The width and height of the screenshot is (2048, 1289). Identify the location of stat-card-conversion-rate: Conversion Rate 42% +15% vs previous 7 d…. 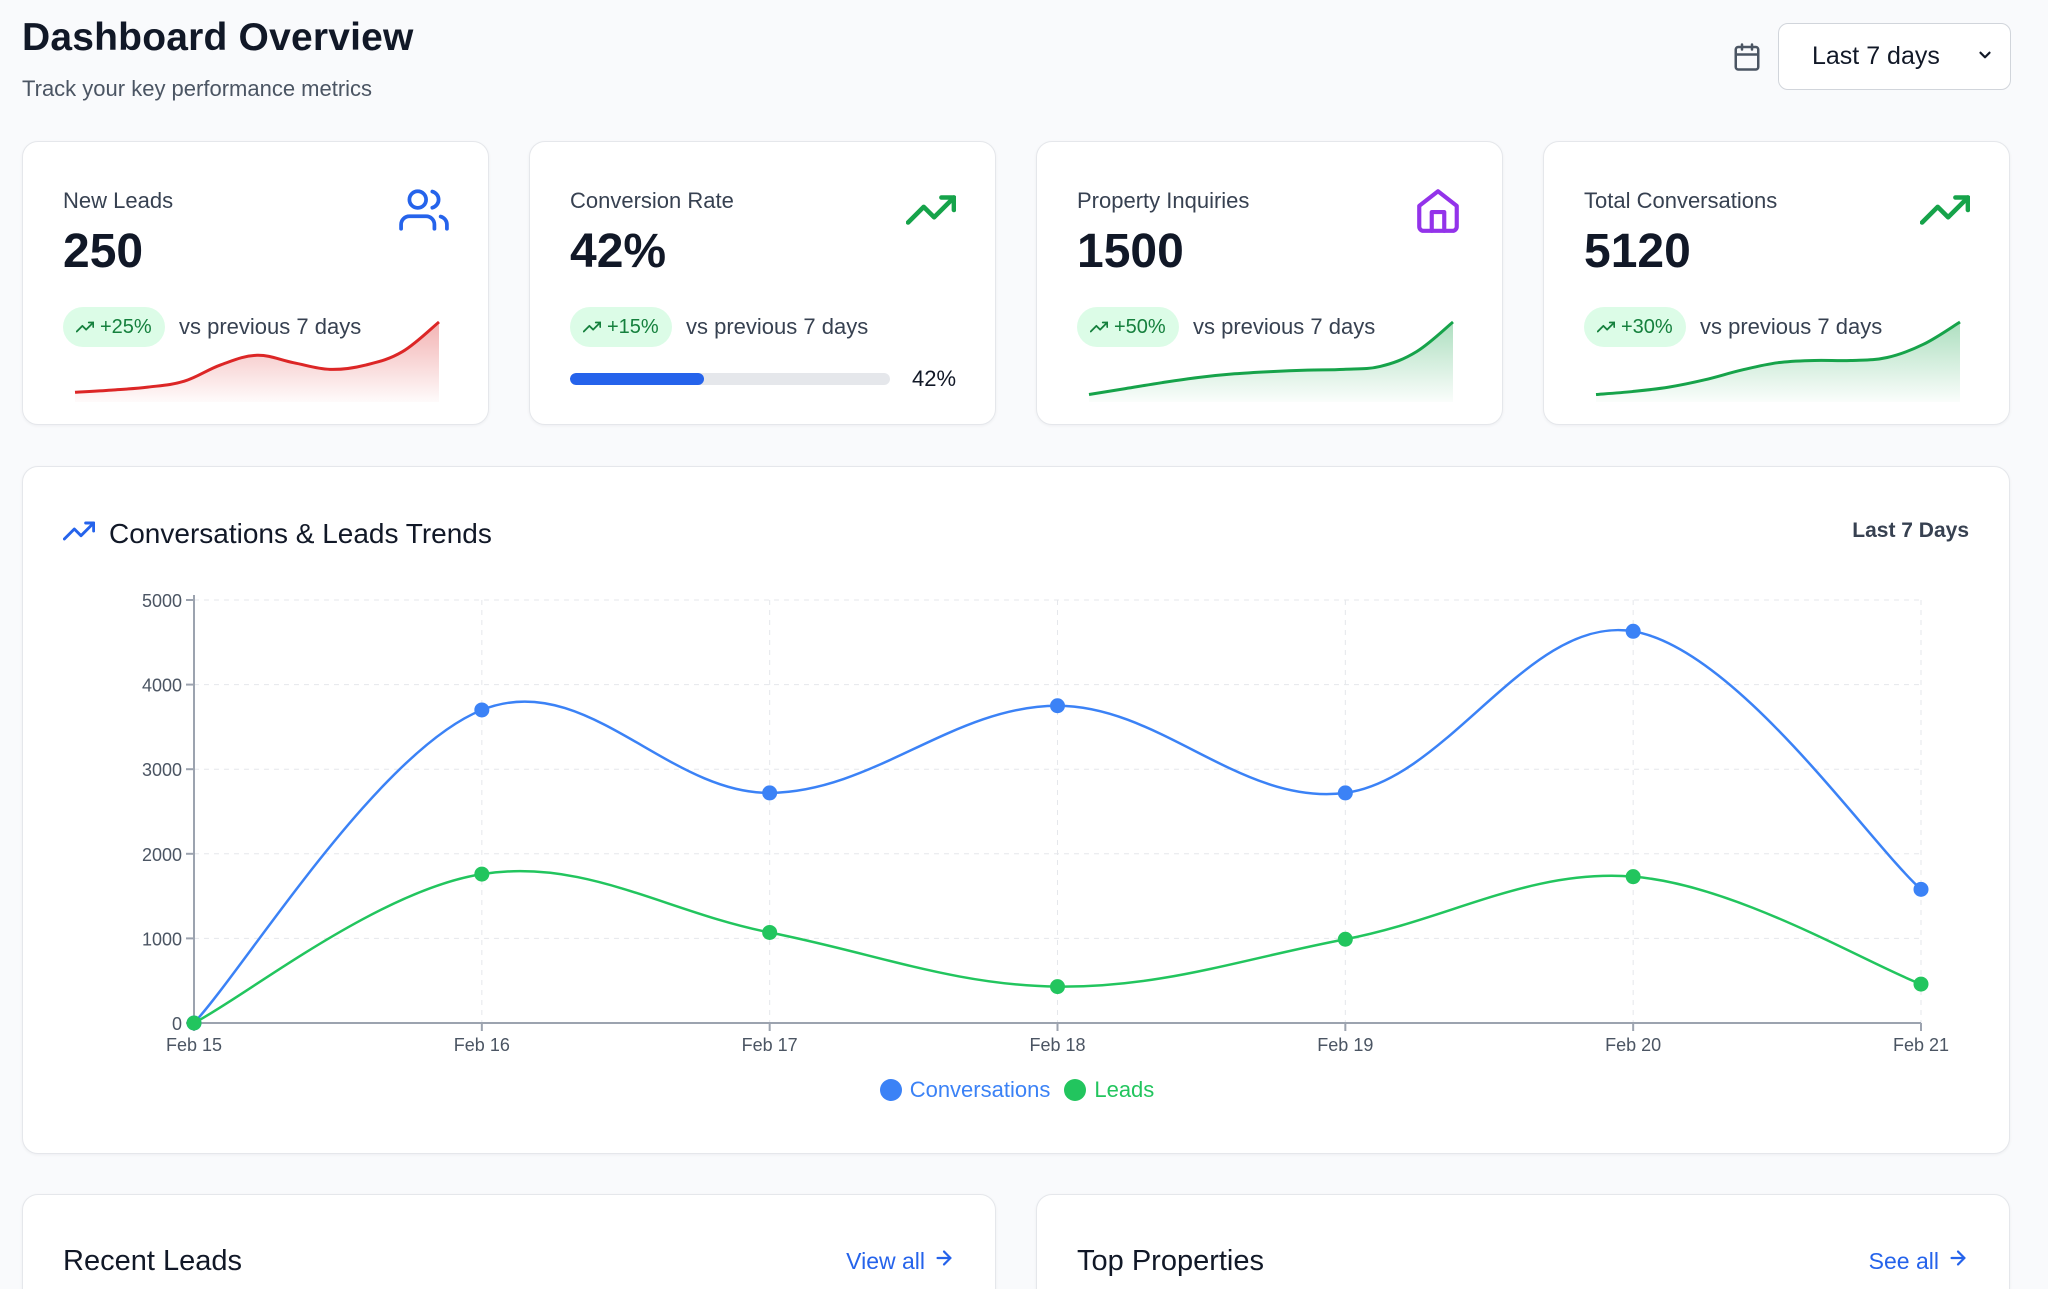
(762, 283).